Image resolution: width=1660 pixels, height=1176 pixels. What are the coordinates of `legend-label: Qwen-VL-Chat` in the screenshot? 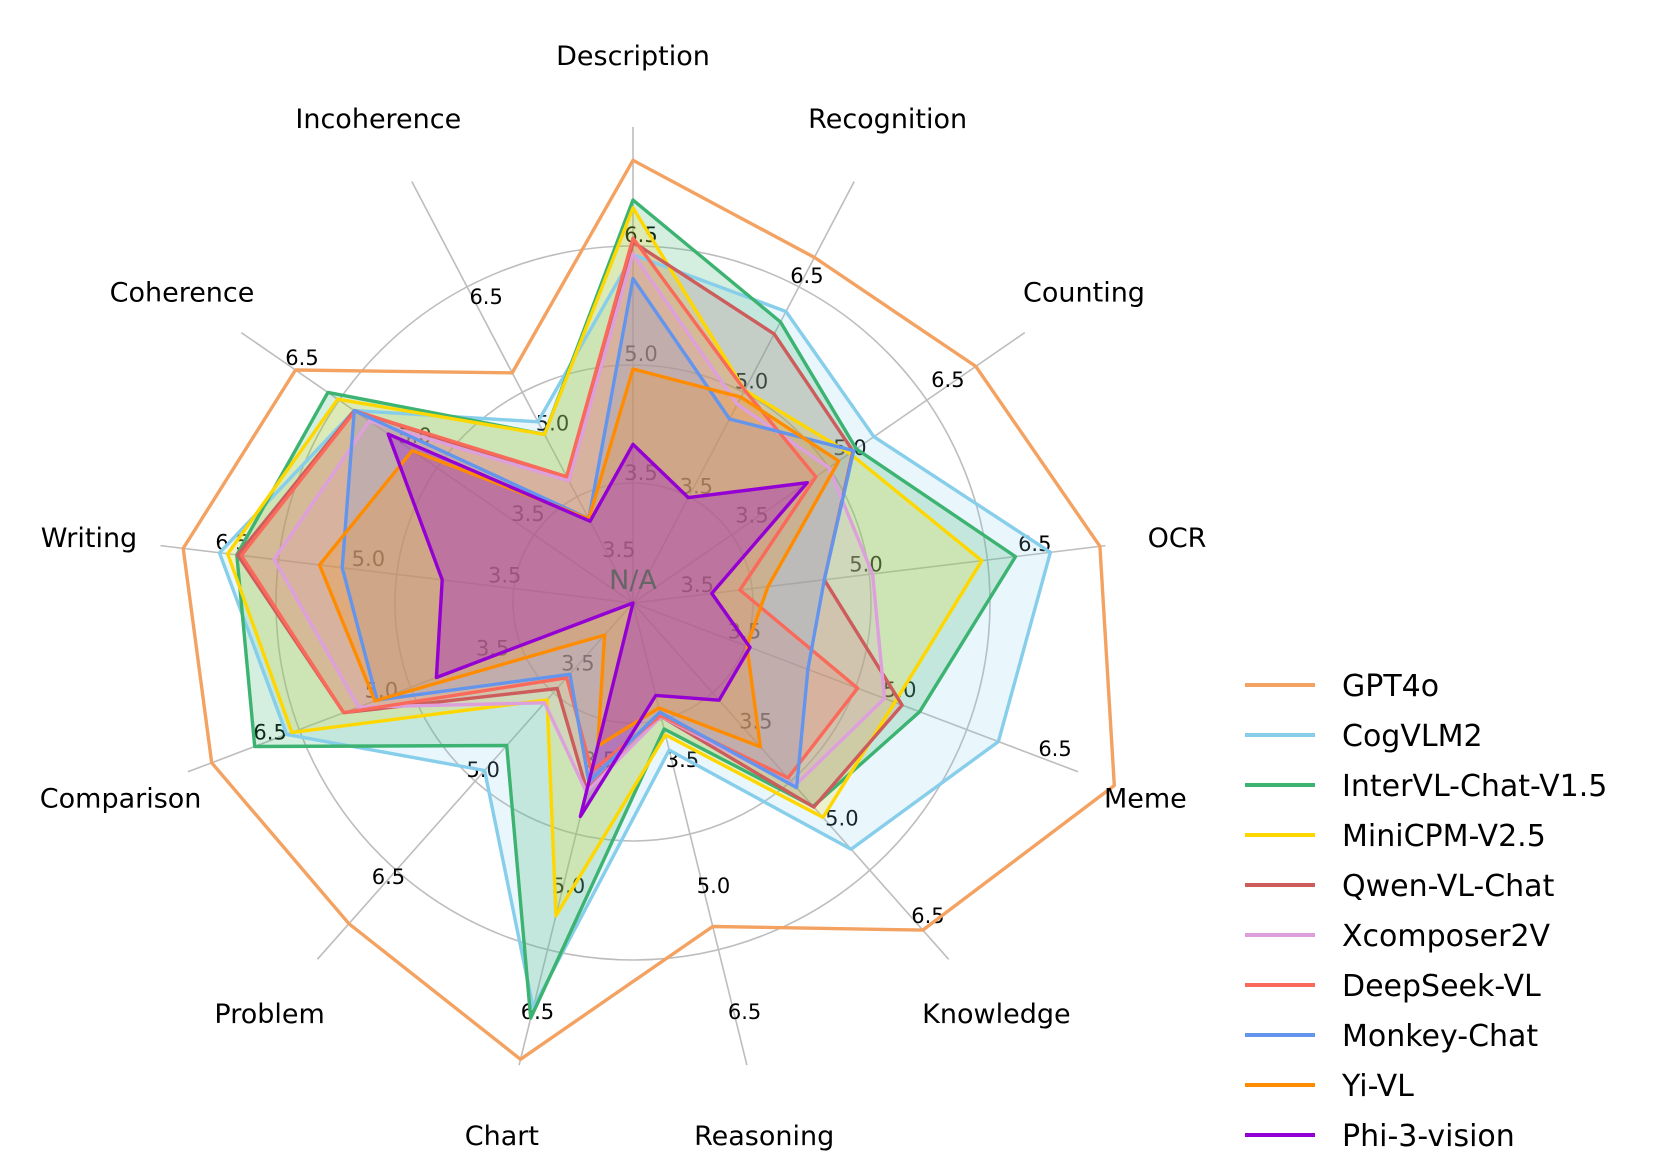 It's located at (1448, 886).